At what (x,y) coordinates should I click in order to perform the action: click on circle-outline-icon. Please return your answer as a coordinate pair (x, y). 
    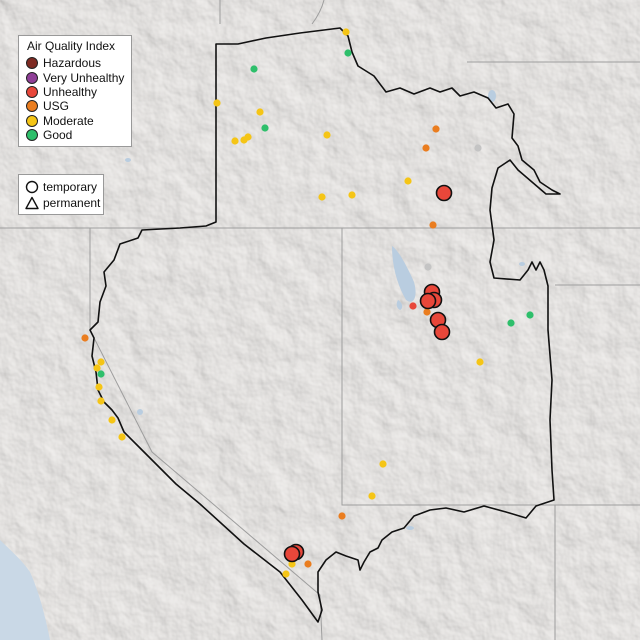
    Looking at the image, I should click on (32, 187).